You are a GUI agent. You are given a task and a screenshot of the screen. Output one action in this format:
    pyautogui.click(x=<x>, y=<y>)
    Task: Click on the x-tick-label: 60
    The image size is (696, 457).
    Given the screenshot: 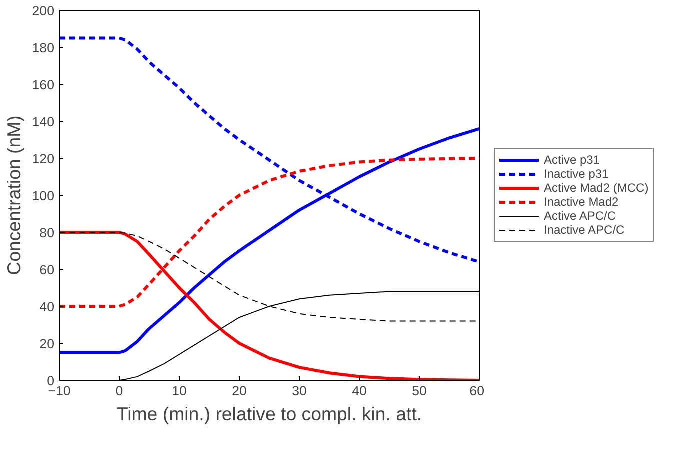 What is the action you would take?
    pyautogui.click(x=477, y=391)
    